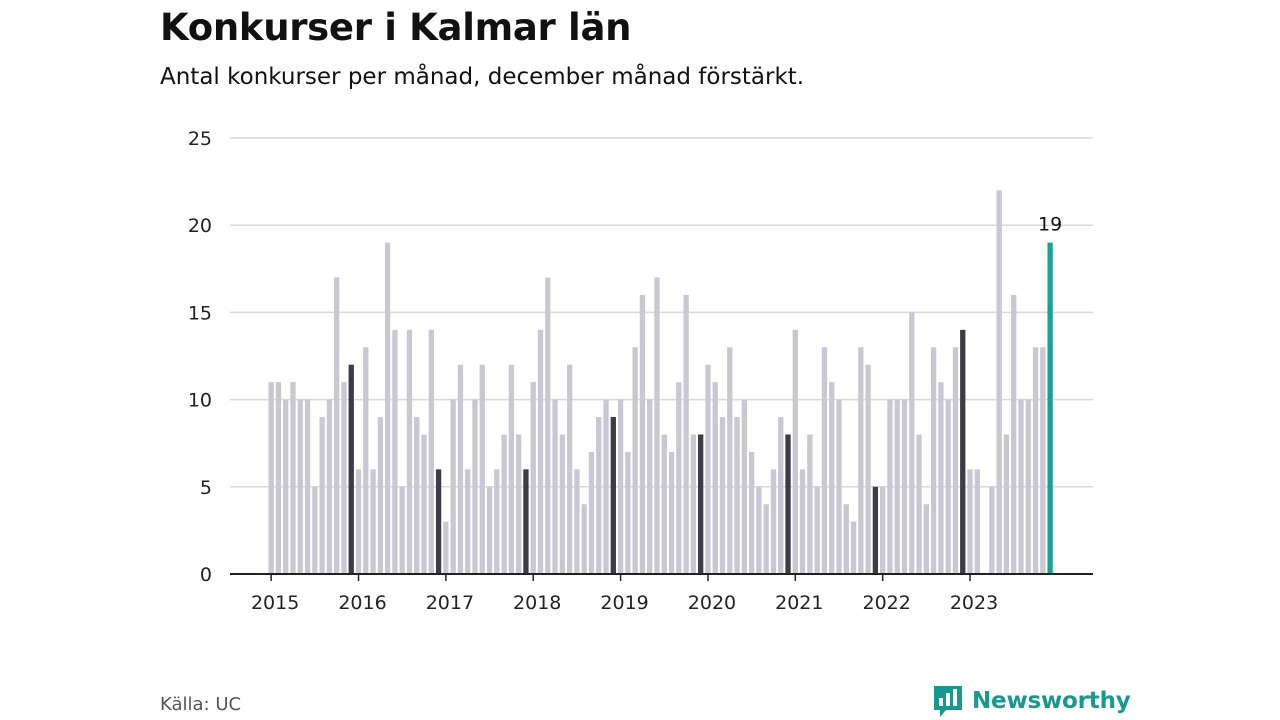 Image resolution: width=1280 pixels, height=720 pixels. What do you see at coordinates (206, 488) in the screenshot?
I see `y-tick-label: 5` at bounding box center [206, 488].